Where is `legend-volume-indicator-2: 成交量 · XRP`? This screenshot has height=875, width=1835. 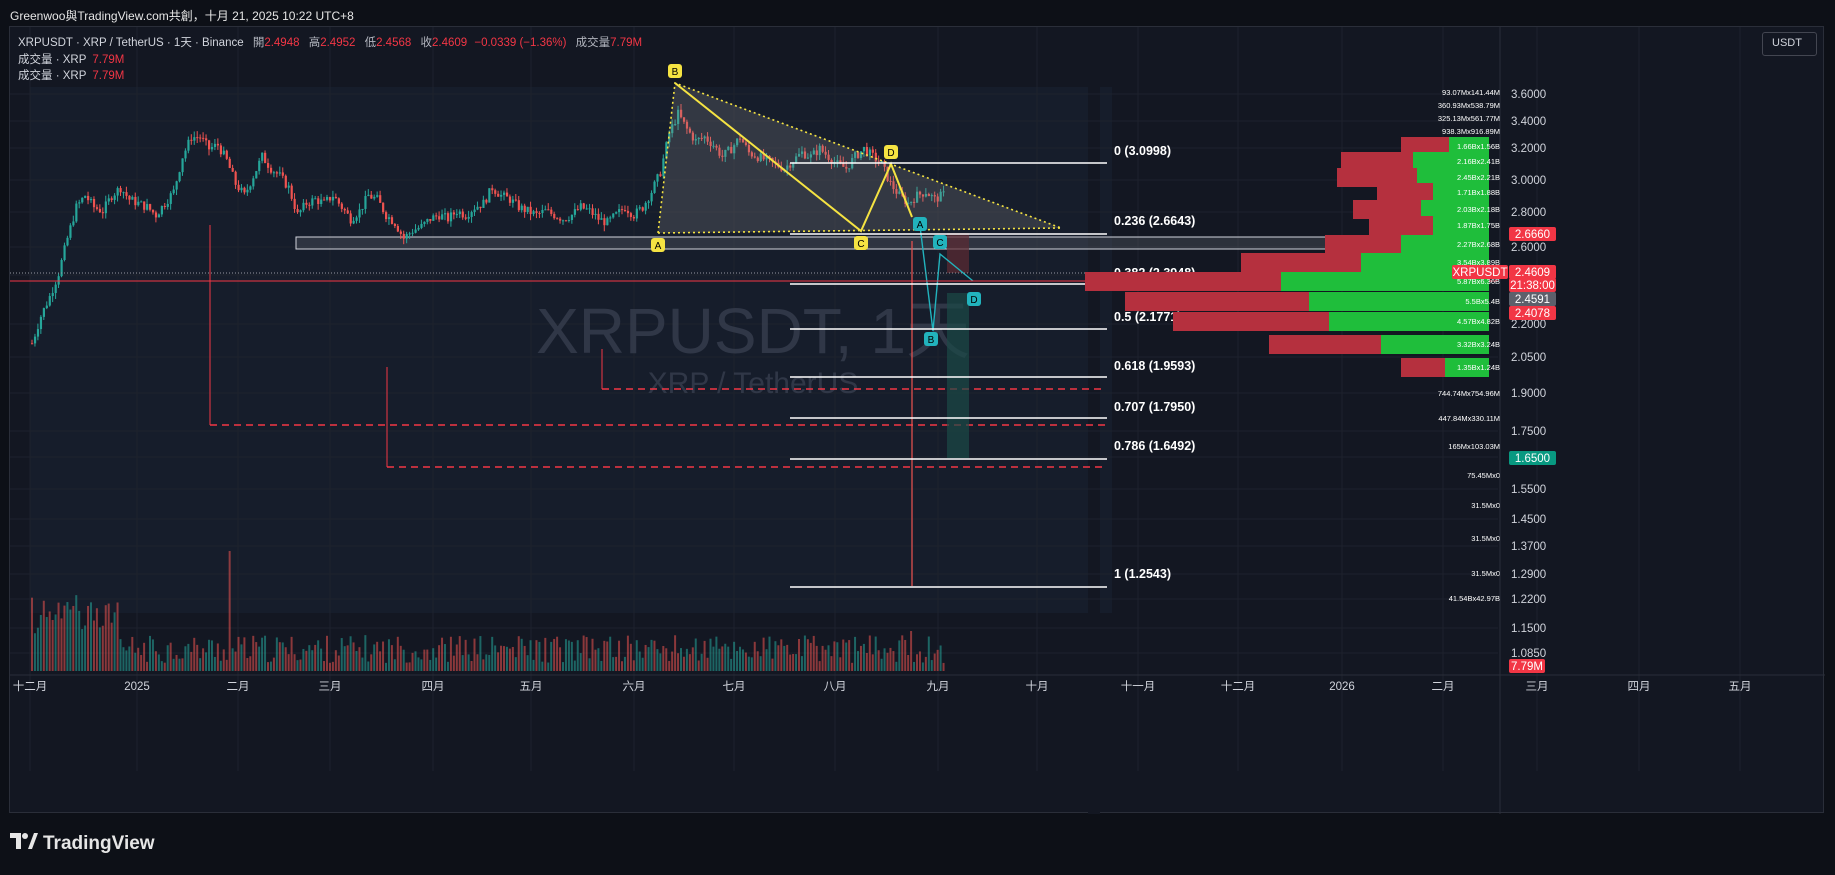 legend-volume-indicator-2: 成交量 · XRP is located at coordinates (52, 76).